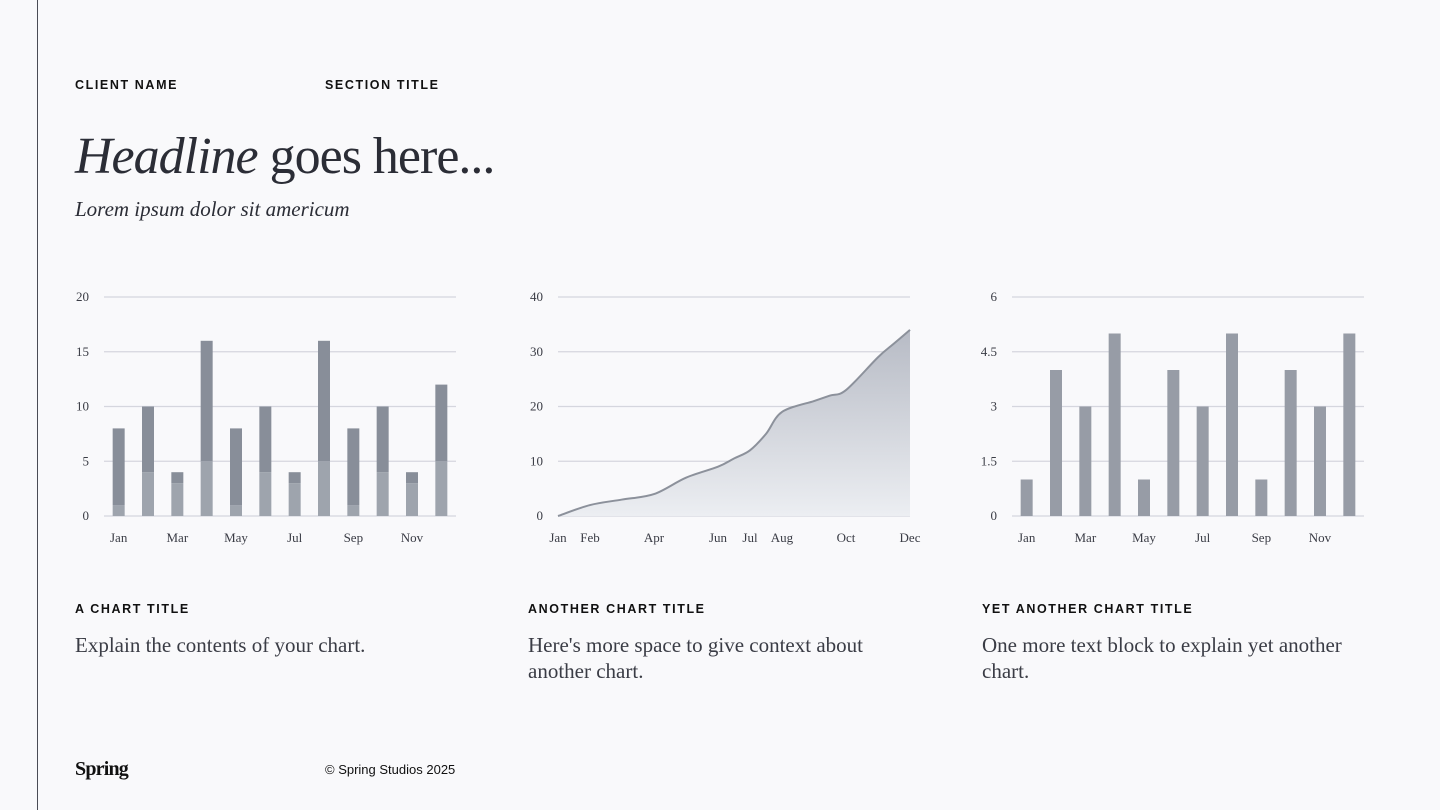  I want to click on chart-3-x-tick-label: May, so click(1144, 537).